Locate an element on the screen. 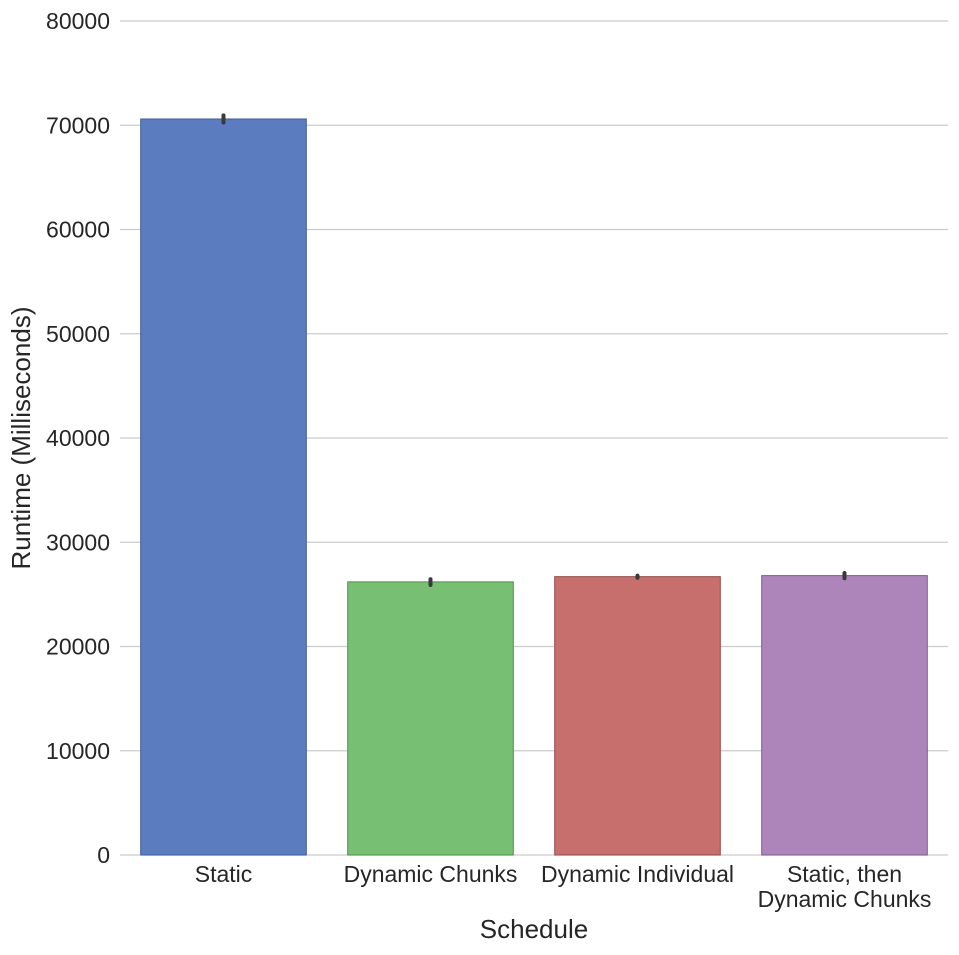  x-axis-label: Schedule is located at coordinates (534, 929).